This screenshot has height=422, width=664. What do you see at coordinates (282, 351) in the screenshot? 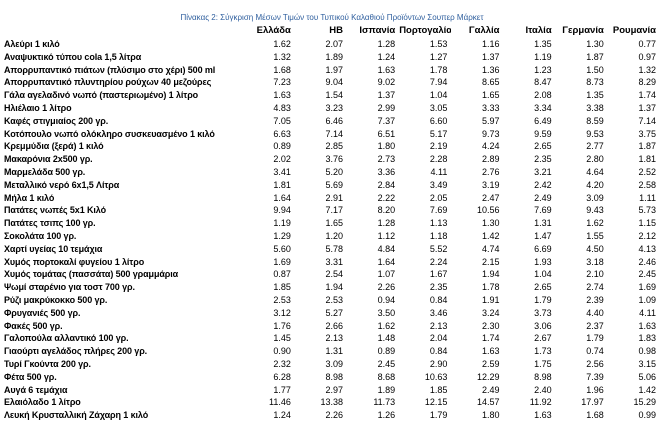
I see `price-cell: 0.90` at bounding box center [282, 351].